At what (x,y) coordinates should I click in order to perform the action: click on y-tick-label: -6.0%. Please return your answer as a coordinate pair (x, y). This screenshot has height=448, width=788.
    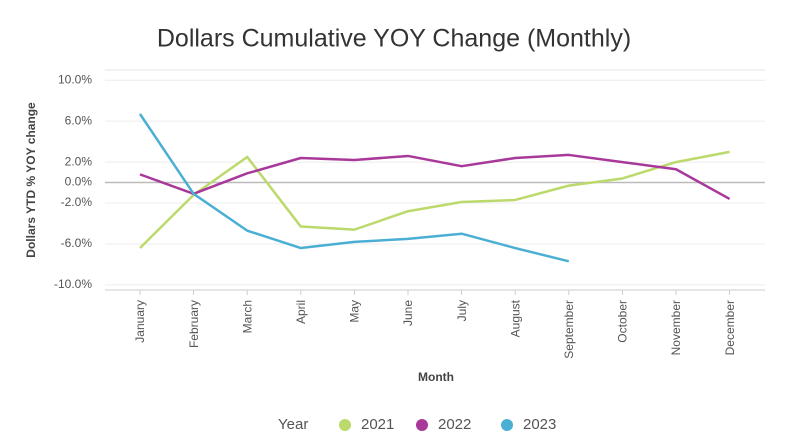
    Looking at the image, I should click on (77, 243).